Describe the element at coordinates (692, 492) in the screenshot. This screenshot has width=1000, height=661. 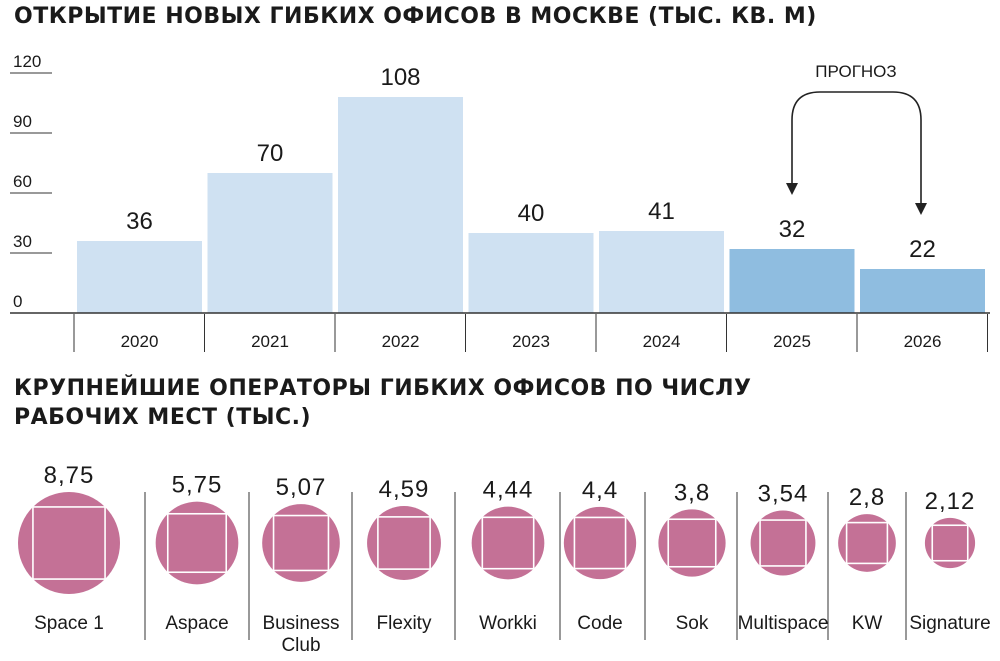
I see `bubble-value-label: 3,8` at that location.